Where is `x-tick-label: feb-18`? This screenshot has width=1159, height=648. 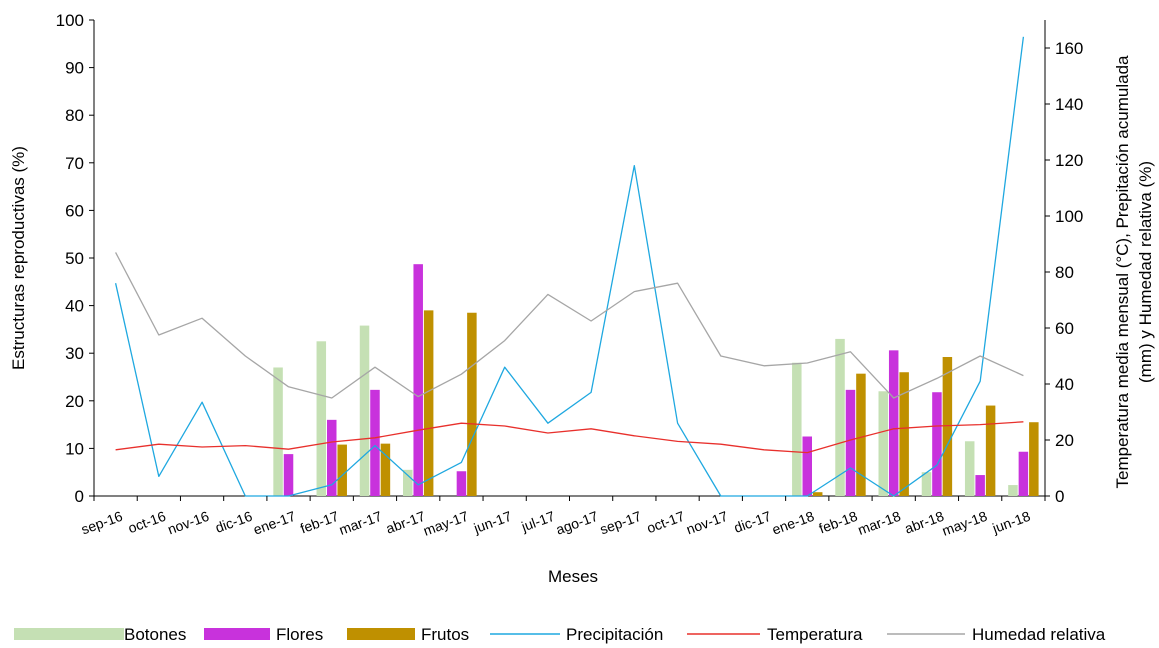 x-tick-label: feb-18 is located at coordinates (838, 522).